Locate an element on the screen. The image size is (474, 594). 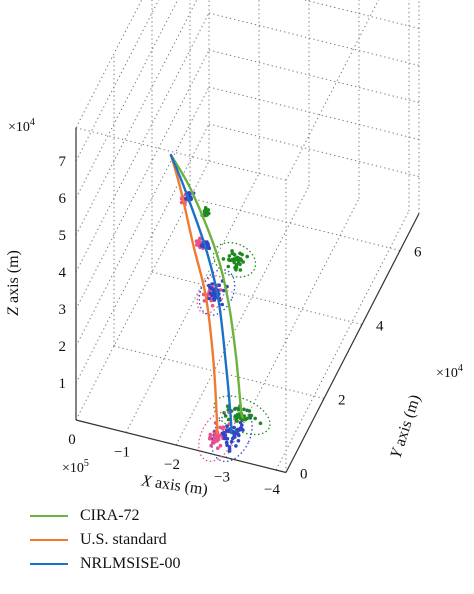
nrl-trajectory-line is located at coordinates (201, 294).